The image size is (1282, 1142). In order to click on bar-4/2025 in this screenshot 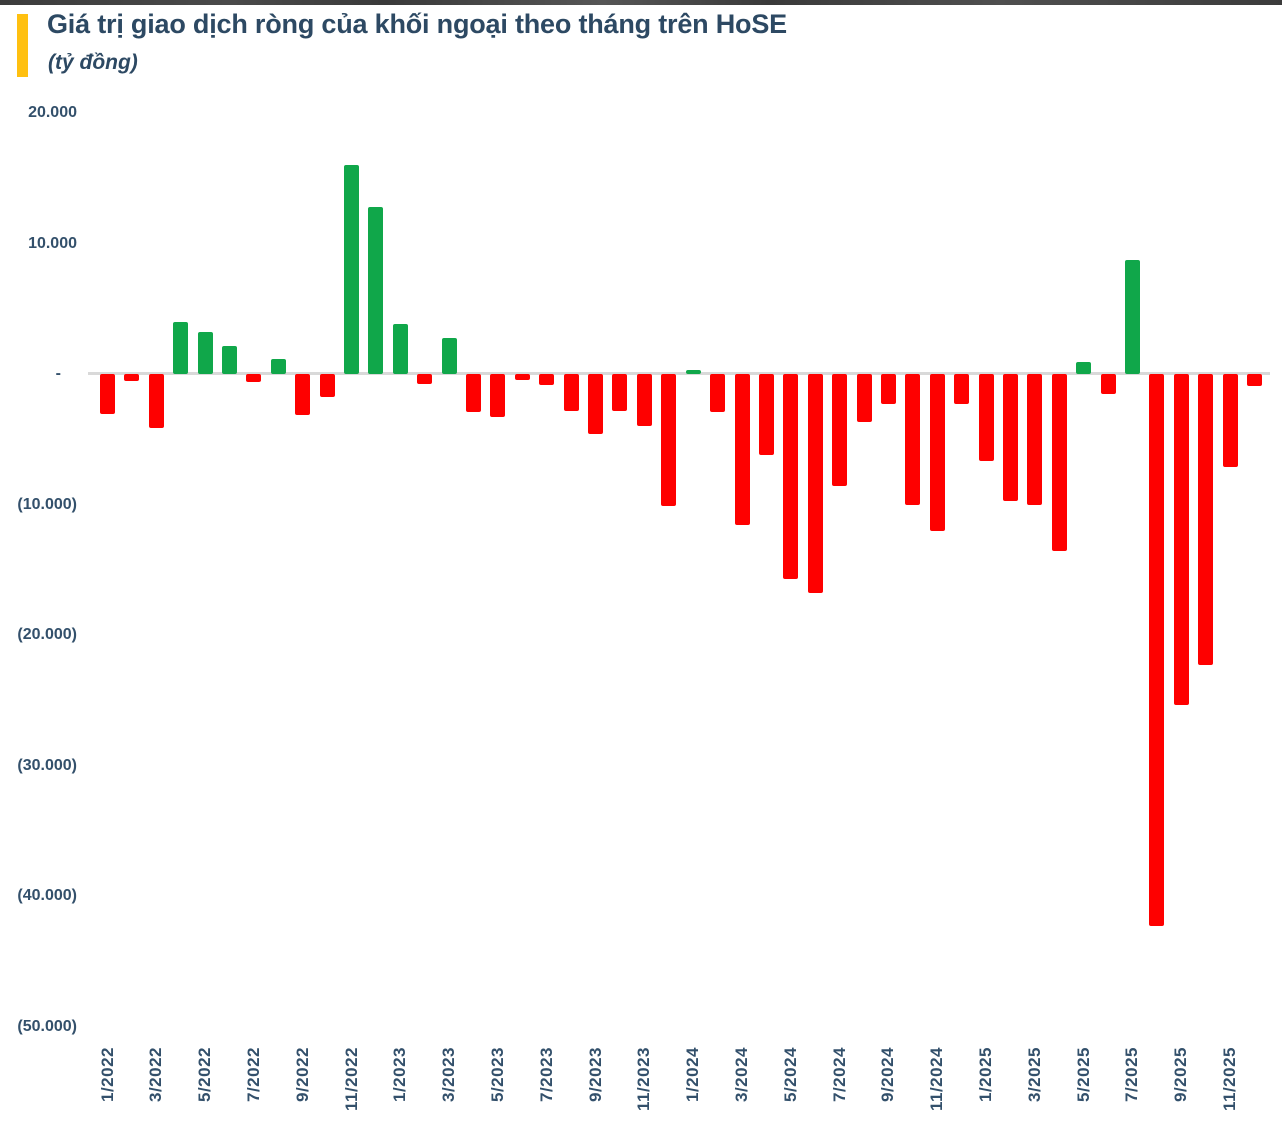, I will do `click(1059, 463)`.